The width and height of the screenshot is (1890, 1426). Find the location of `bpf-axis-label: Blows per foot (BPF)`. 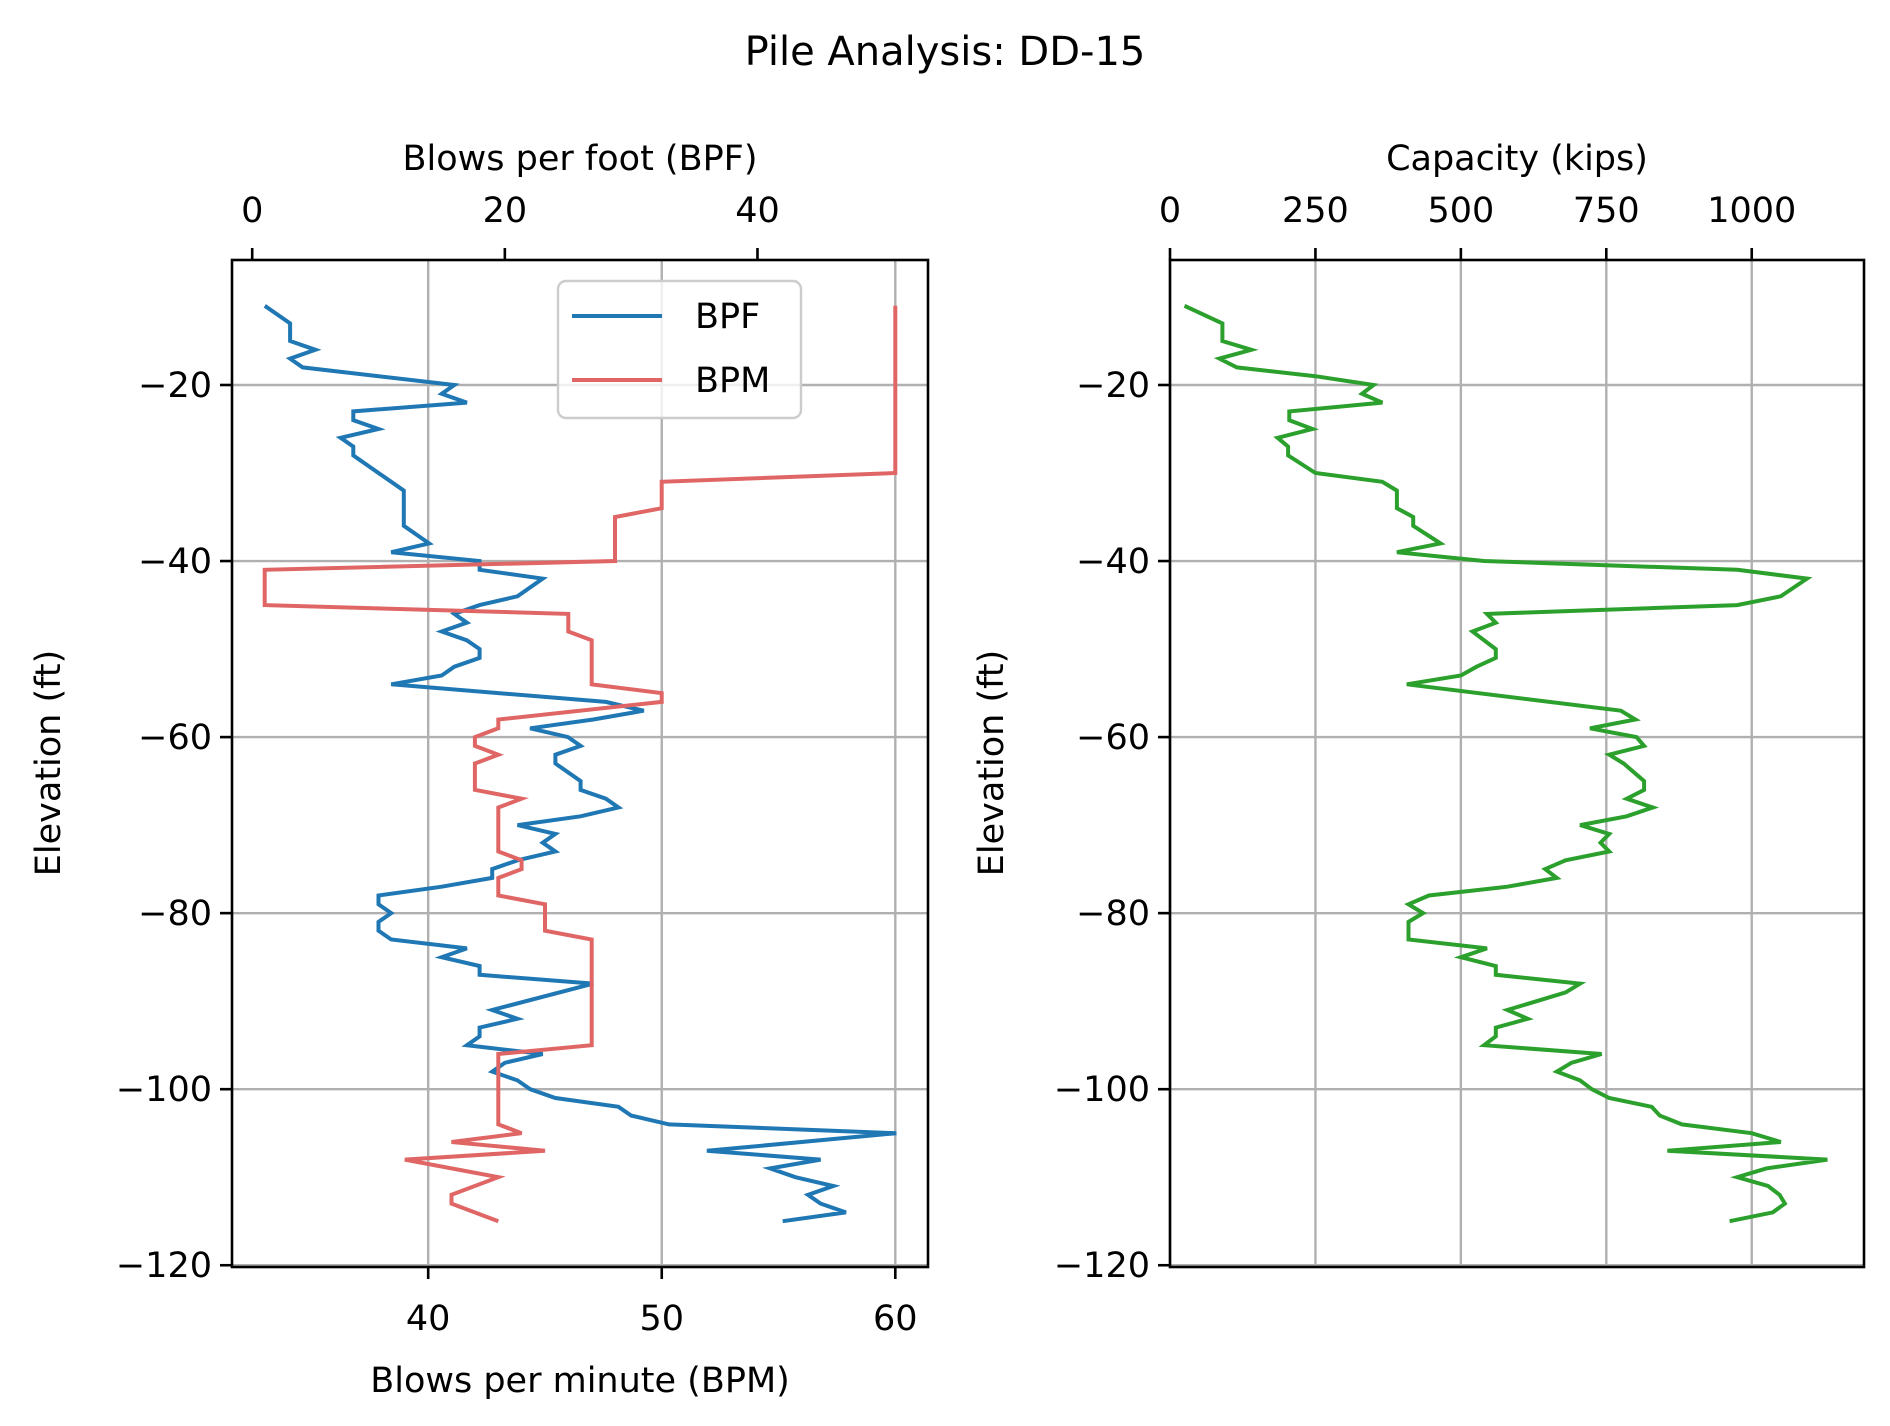

bpf-axis-label: Blows per foot (BPF) is located at coordinates (580, 159).